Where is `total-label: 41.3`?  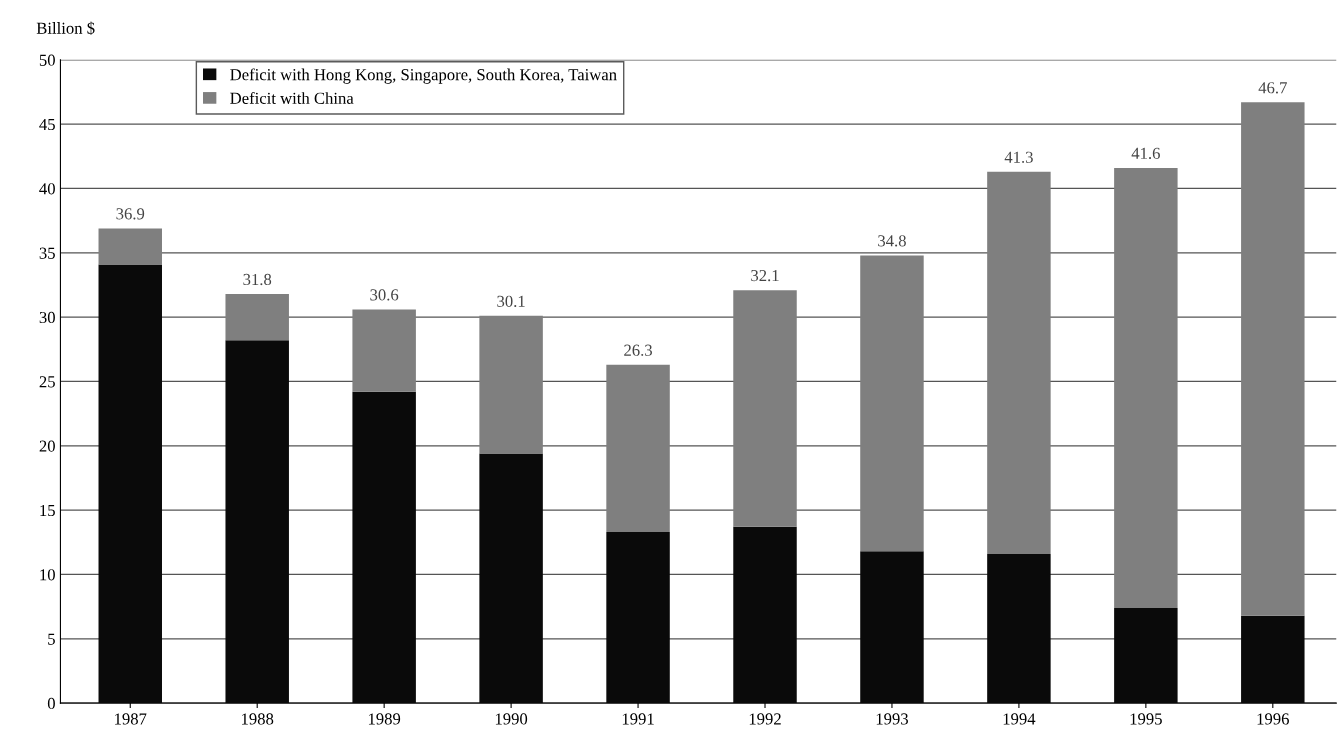
total-label: 41.3 is located at coordinates (1018, 157).